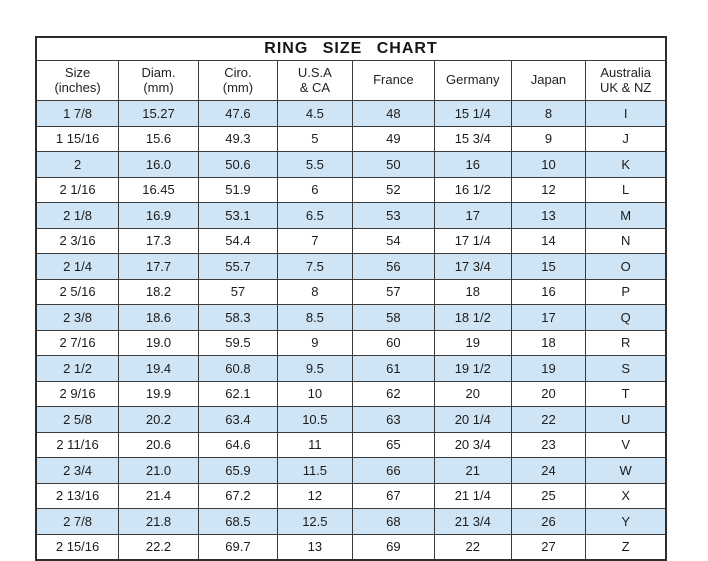  I want to click on header-cell-ciro-mm: Ciro. (mm), so click(238, 81).